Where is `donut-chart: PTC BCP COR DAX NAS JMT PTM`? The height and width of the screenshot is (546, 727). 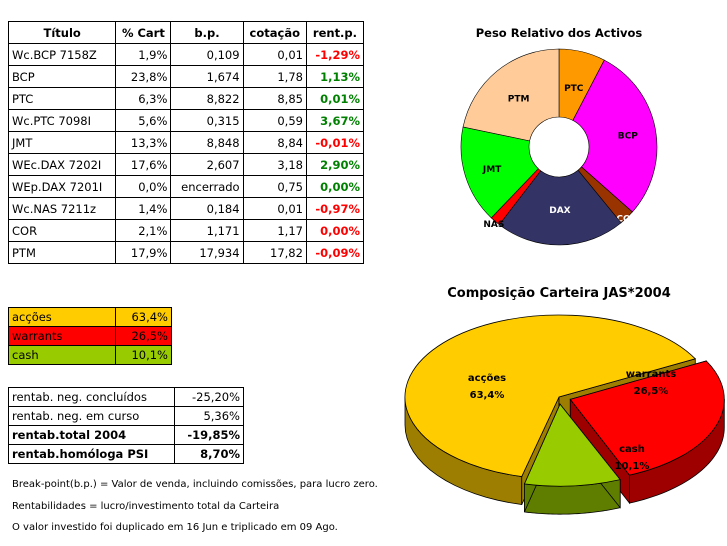 donut-chart: PTC BCP COR DAX NAS JMT PTM is located at coordinates (559, 147).